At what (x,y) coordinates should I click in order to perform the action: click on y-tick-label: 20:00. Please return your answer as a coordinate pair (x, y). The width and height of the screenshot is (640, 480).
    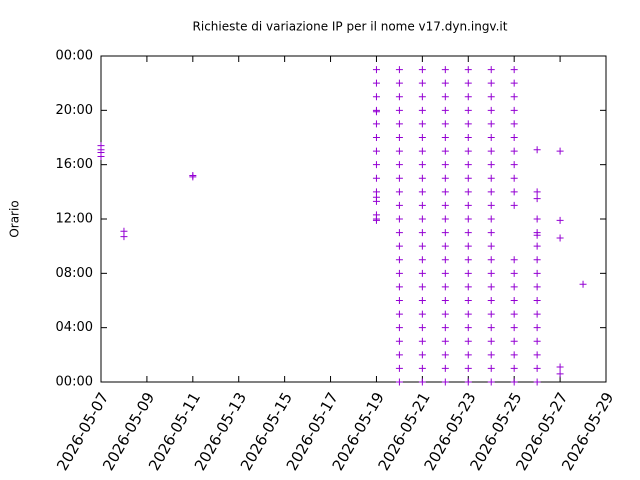
    Looking at the image, I should click on (74, 110).